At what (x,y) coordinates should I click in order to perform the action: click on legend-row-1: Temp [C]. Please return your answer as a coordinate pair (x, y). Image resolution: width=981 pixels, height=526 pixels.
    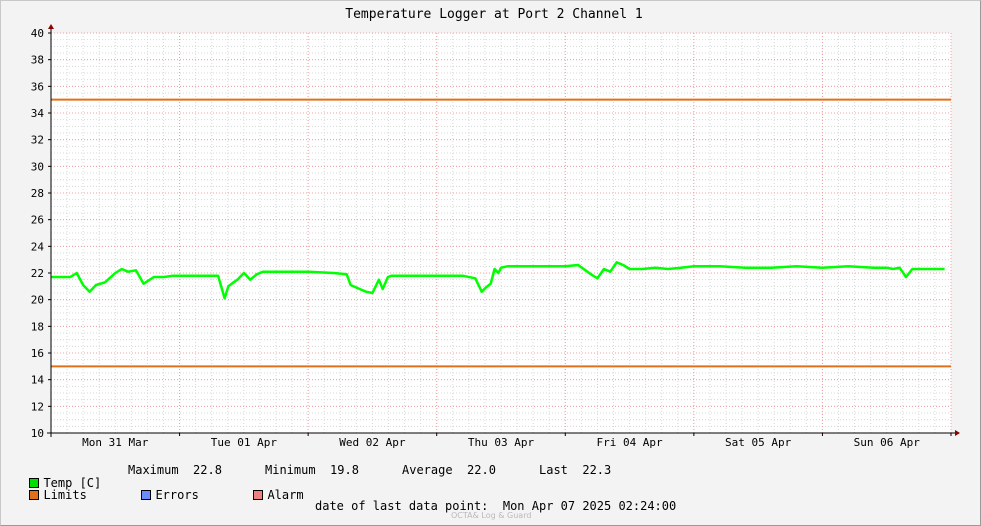
    Looking at the image, I should click on (58, 477).